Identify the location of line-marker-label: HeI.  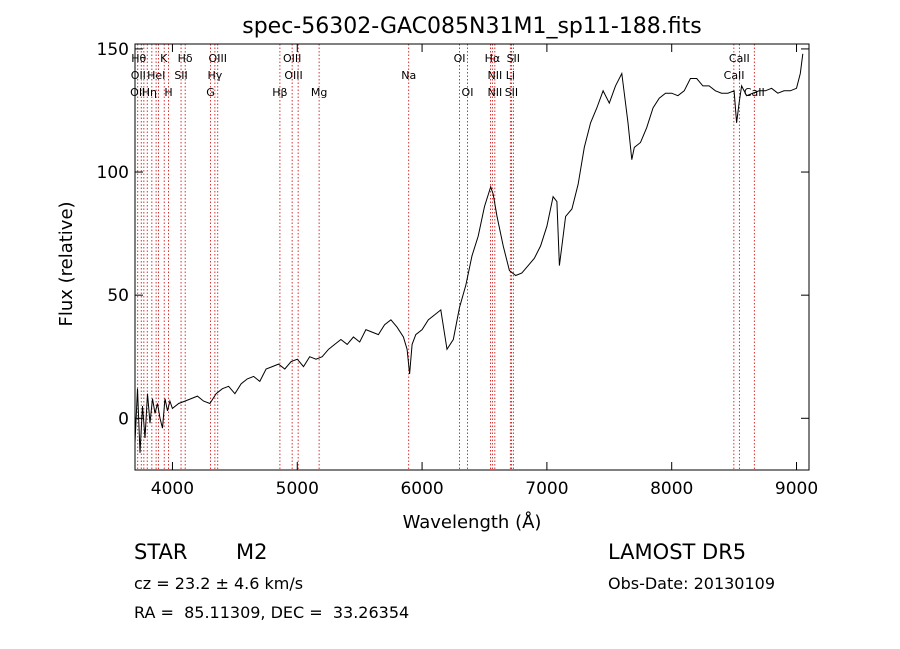
(156, 75).